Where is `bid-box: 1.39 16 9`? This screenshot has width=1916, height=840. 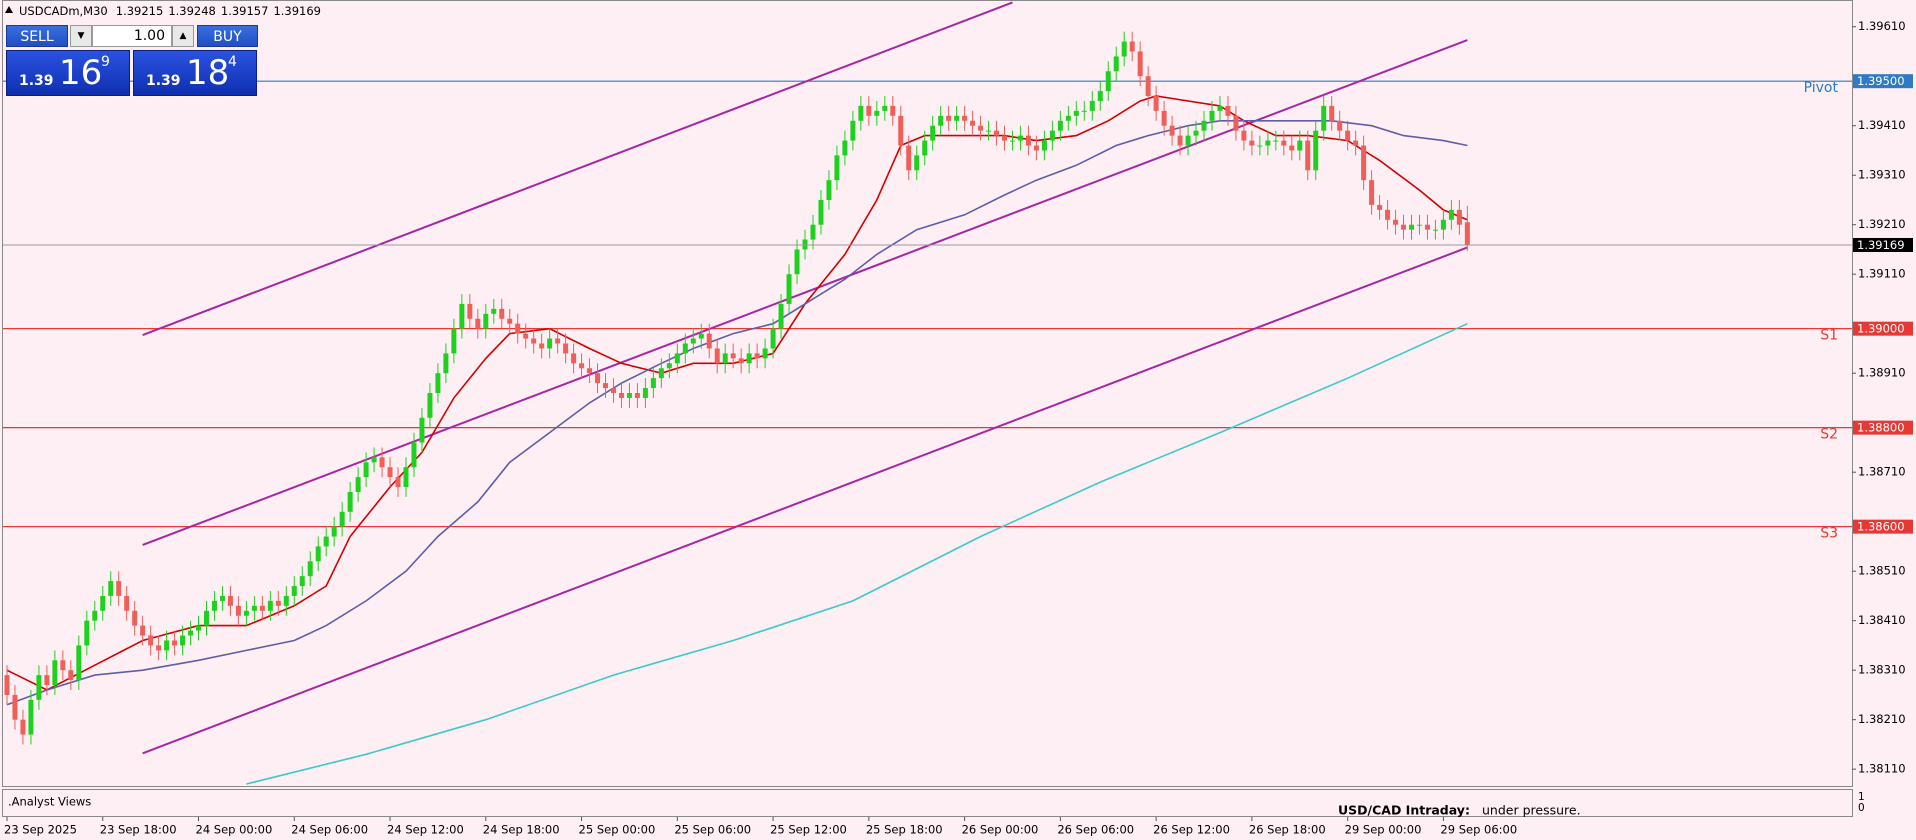
bid-box: 1.39 16 9 is located at coordinates (68, 73).